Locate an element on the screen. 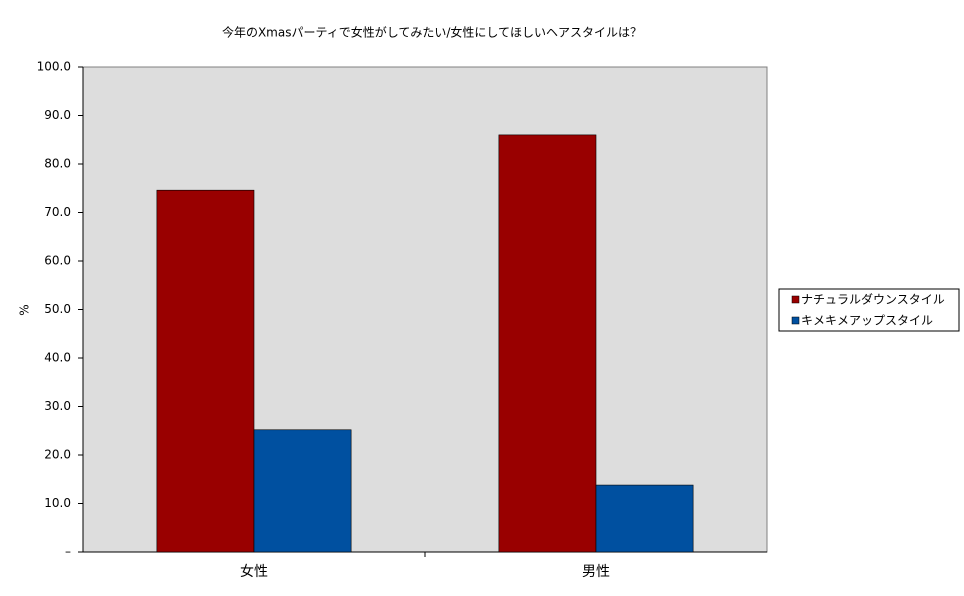 The height and width of the screenshot is (596, 964). x-tick-label: 女性 is located at coordinates (254, 571).